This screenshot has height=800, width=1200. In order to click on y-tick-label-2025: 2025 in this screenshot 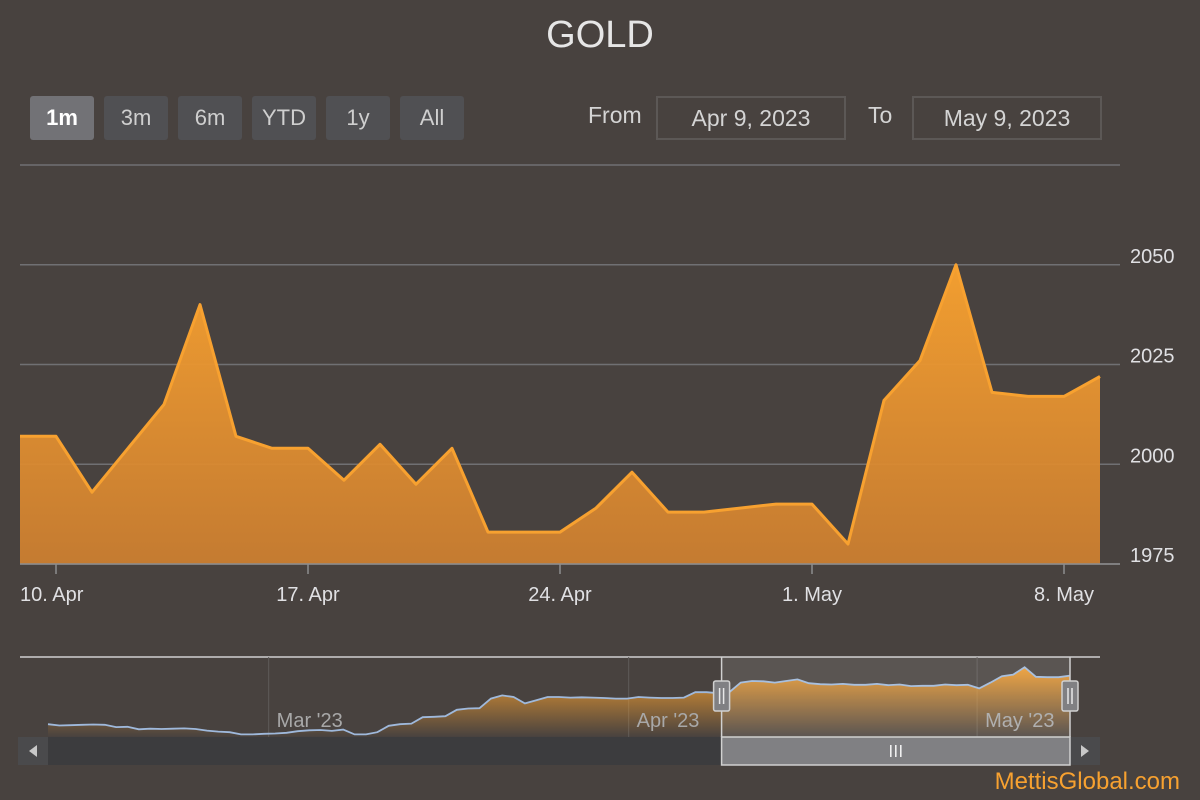, I will do `click(1152, 357)`.